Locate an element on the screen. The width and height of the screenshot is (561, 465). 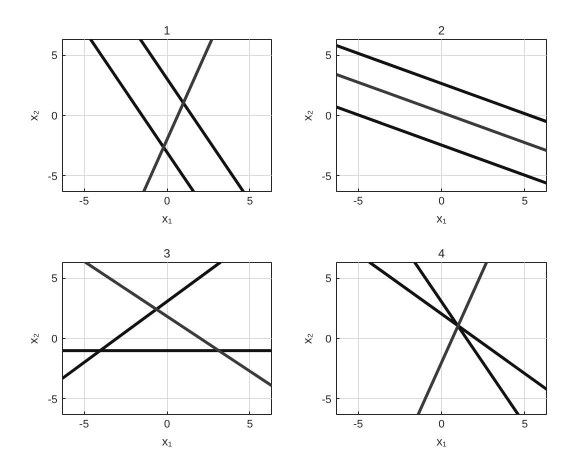
chart-title: 3 is located at coordinates (167, 253).